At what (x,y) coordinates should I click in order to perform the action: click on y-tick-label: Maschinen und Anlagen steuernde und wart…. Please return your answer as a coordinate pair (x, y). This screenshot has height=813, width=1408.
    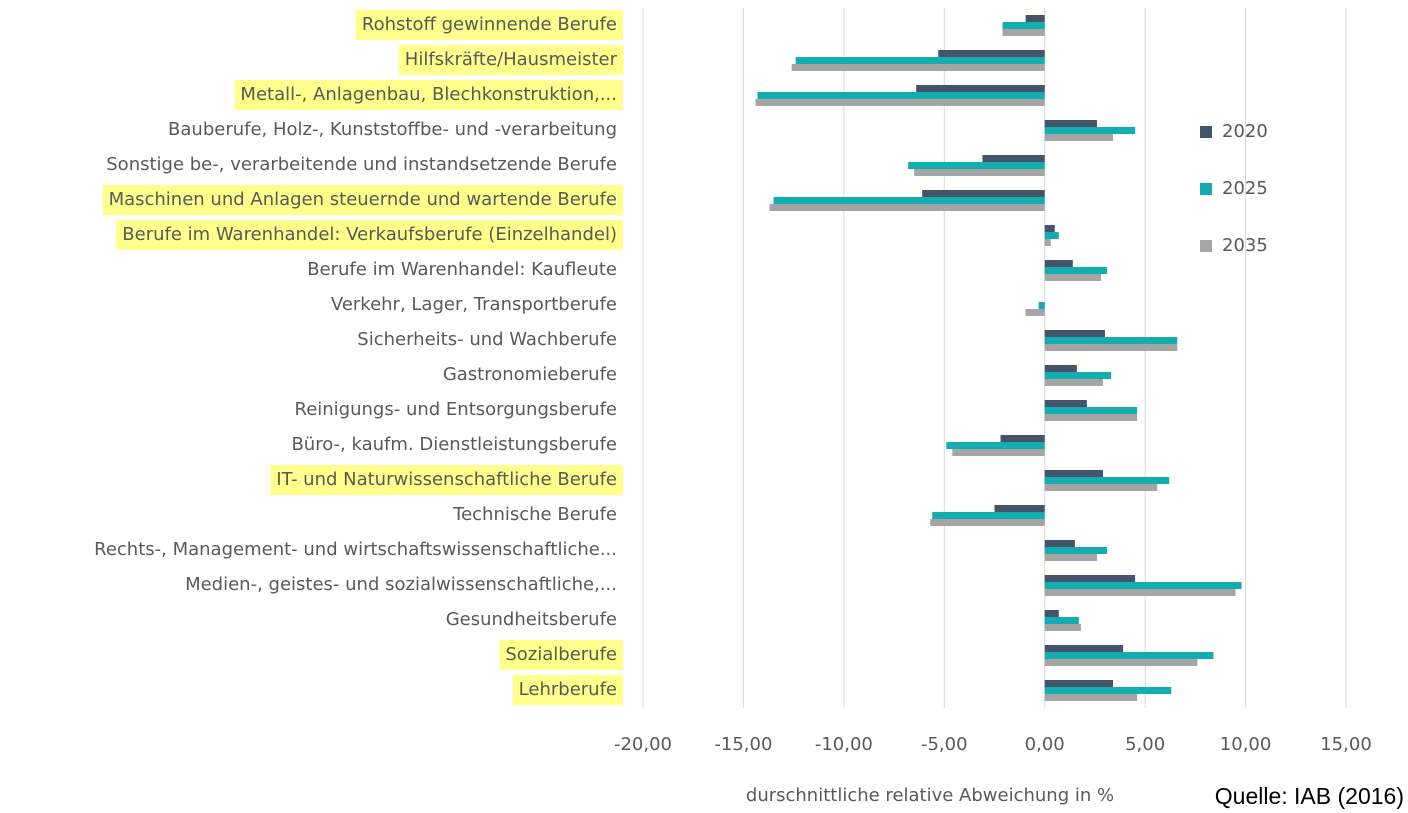
    Looking at the image, I should click on (363, 199).